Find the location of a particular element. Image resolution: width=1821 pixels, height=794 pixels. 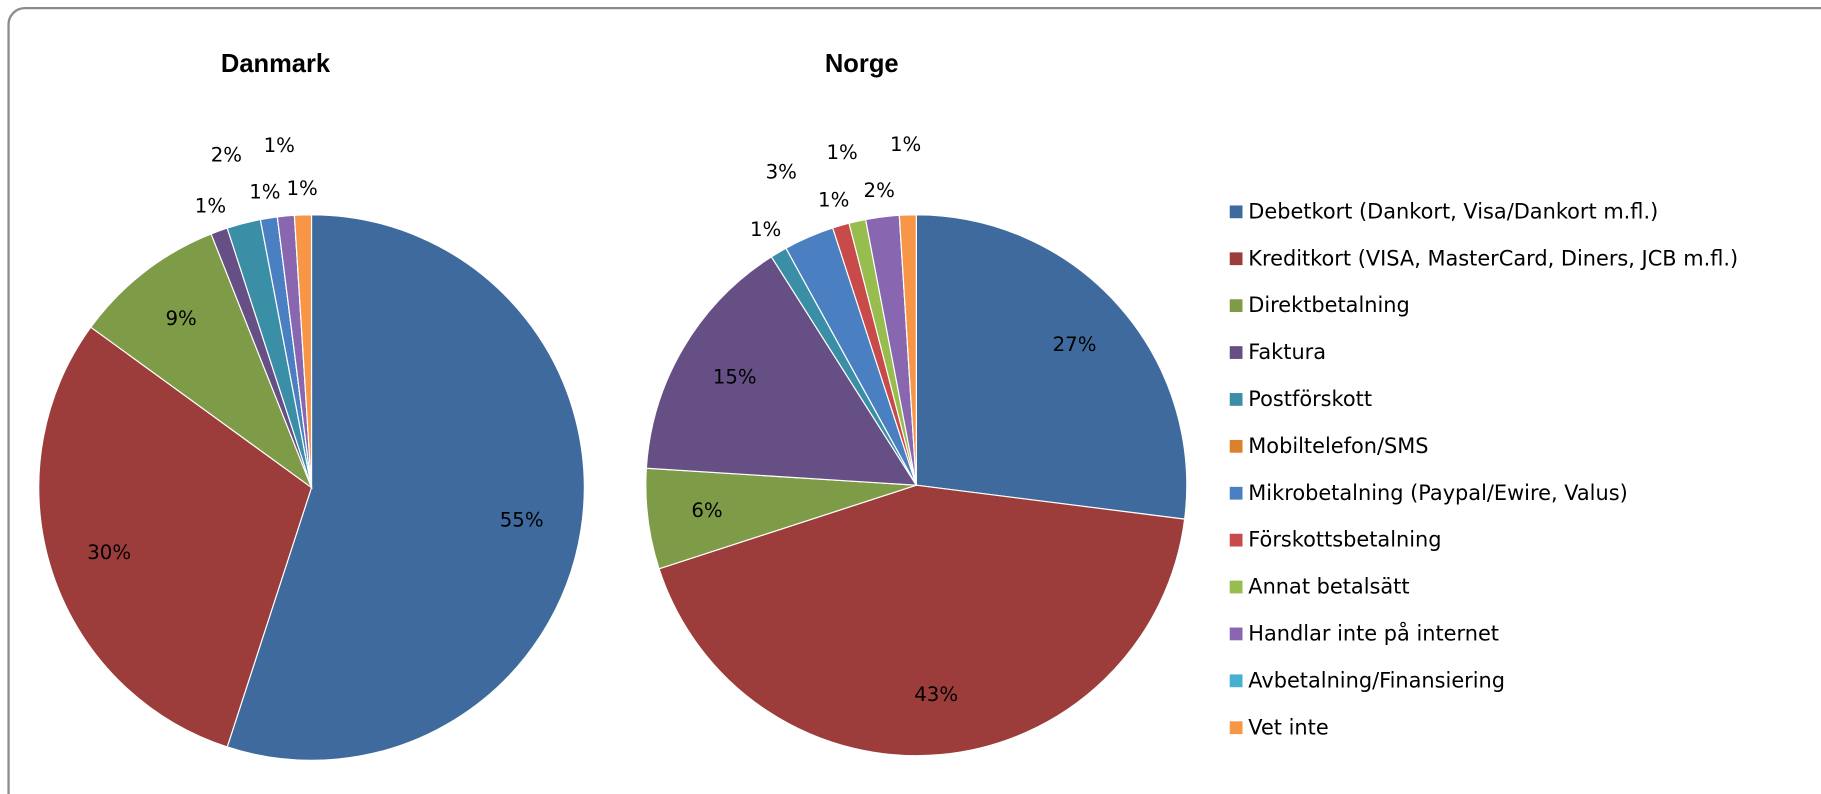

legend-label: Postförskott is located at coordinates (1310, 399).